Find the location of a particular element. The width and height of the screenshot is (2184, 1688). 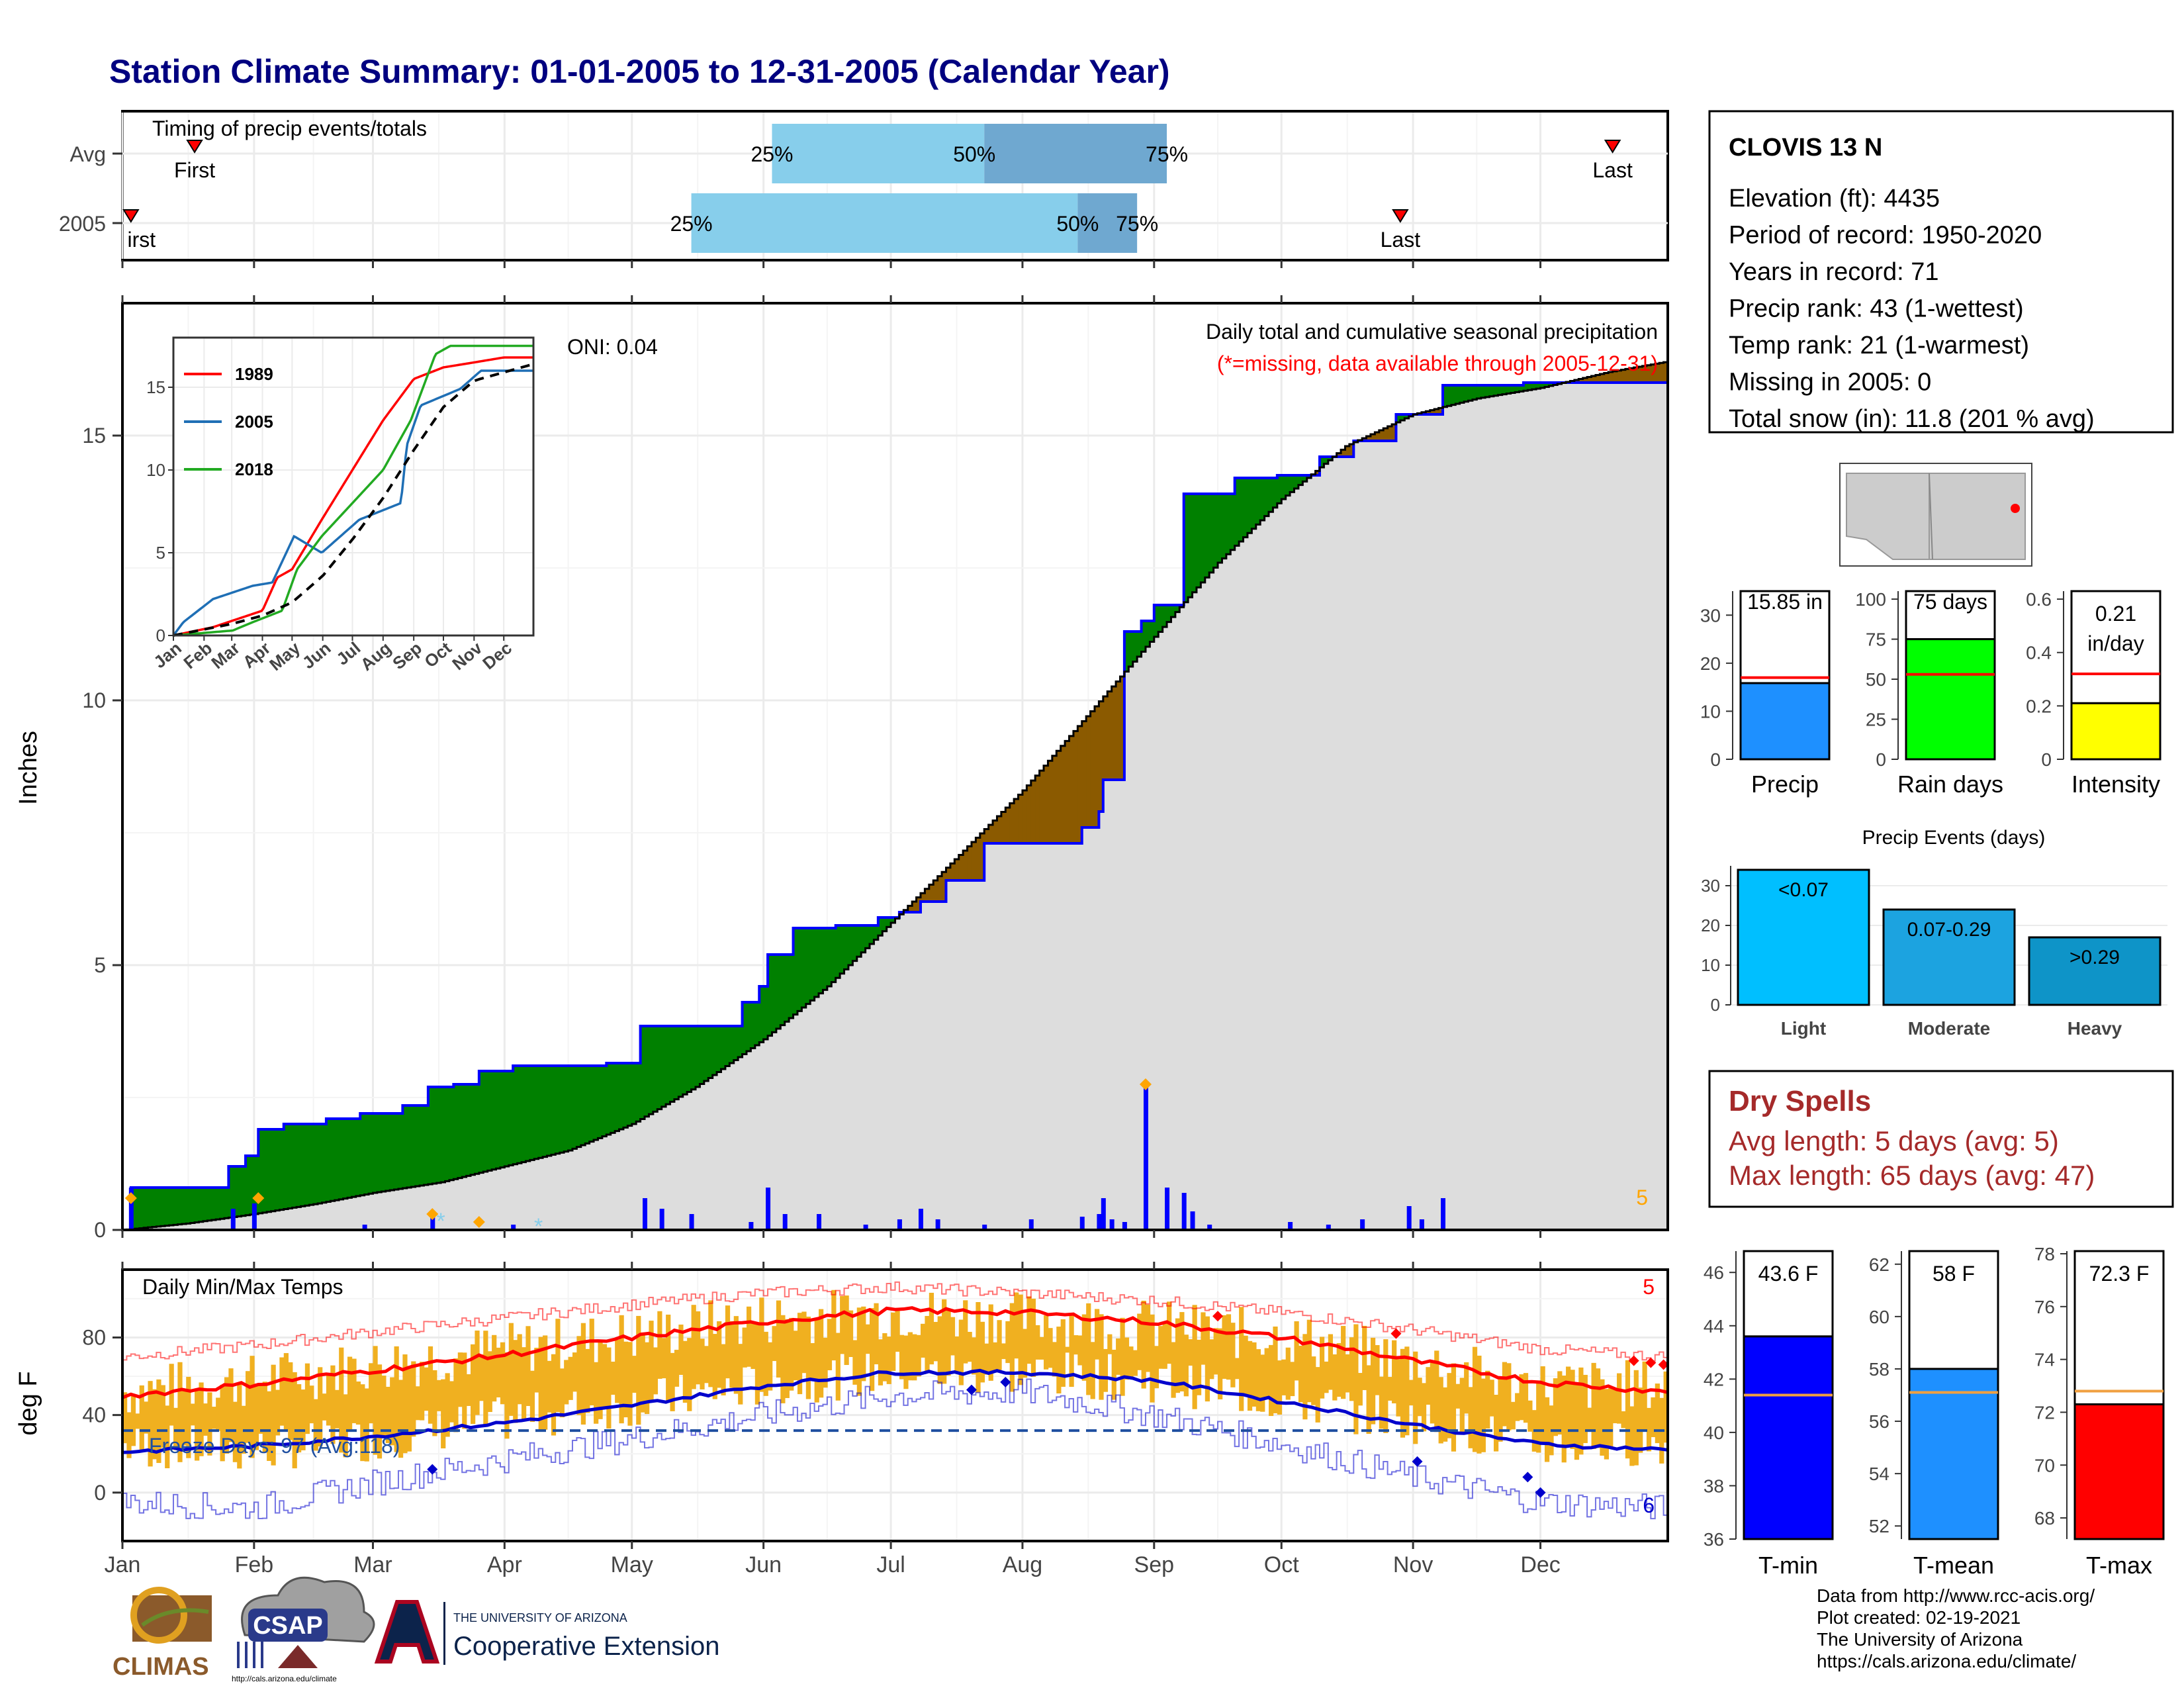

record-min-line is located at coordinates (895, 1449).